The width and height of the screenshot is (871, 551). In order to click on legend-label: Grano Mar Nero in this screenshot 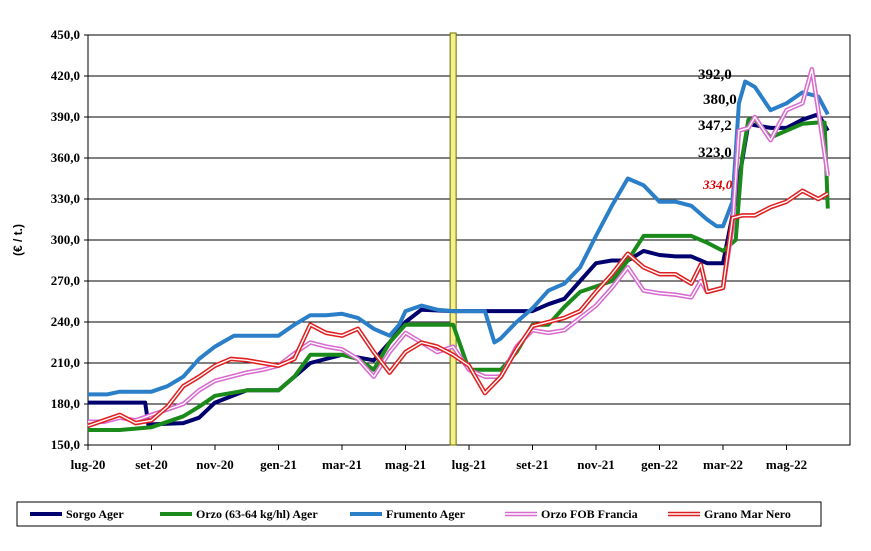, I will do `click(747, 514)`.